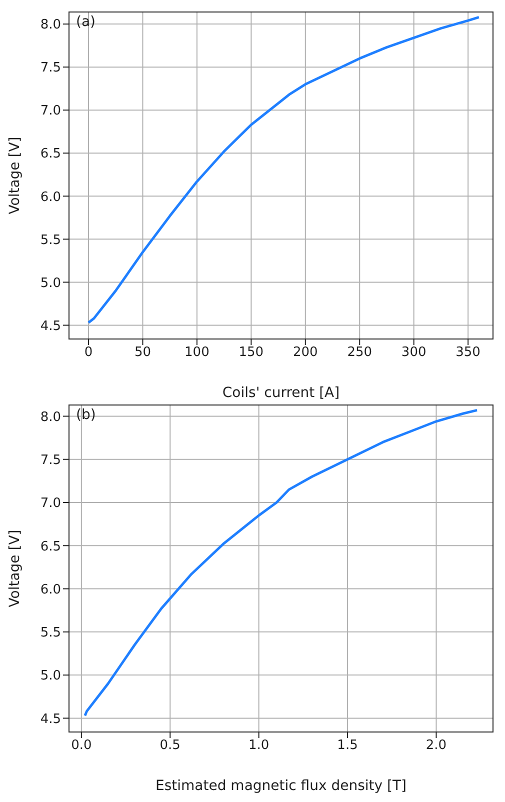 Image resolution: width=505 pixels, height=802 pixels. What do you see at coordinates (197, 352) in the screenshot?
I see `x-tick-label: 100` at bounding box center [197, 352].